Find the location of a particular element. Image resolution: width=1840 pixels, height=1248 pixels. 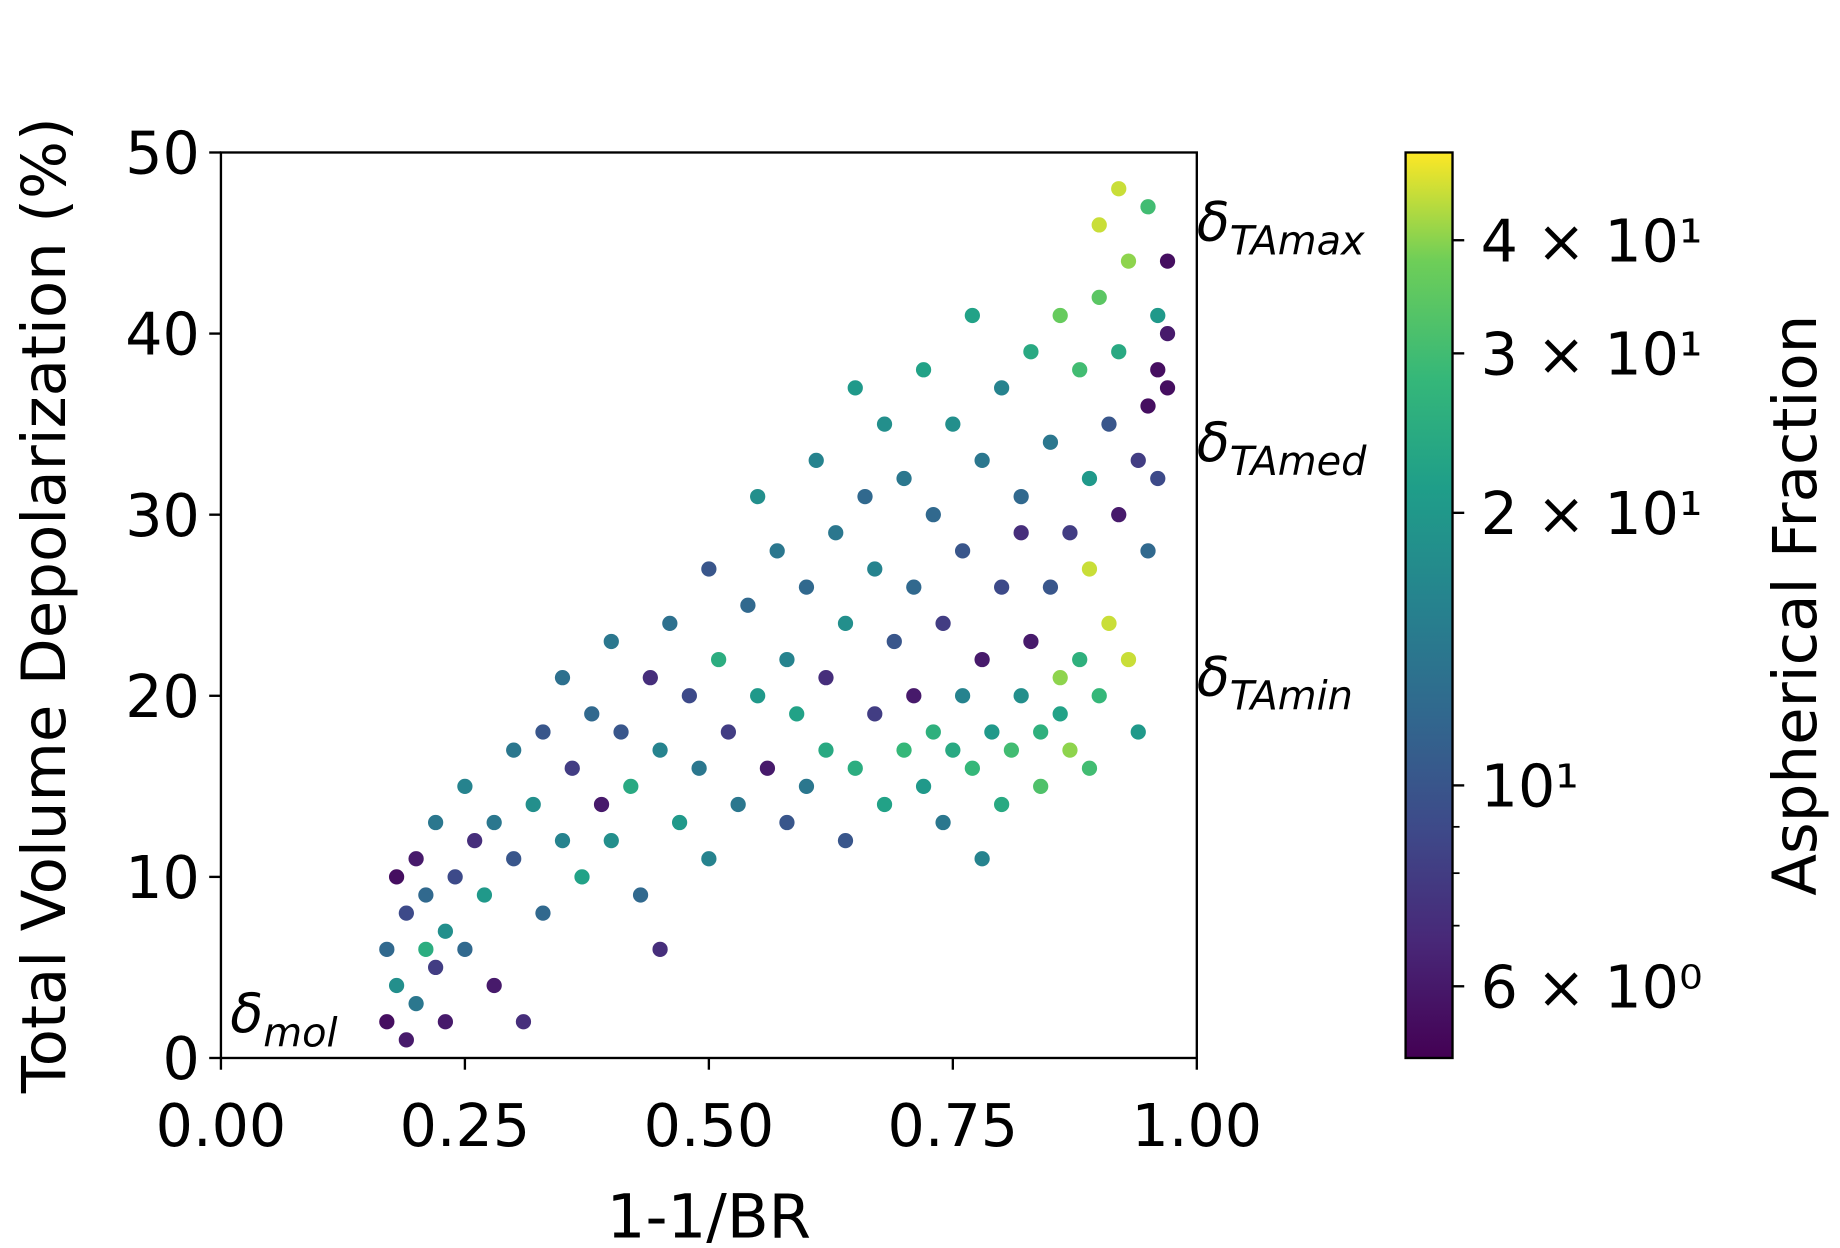

annotation-subscript: TAmin is located at coordinates (1291, 697).